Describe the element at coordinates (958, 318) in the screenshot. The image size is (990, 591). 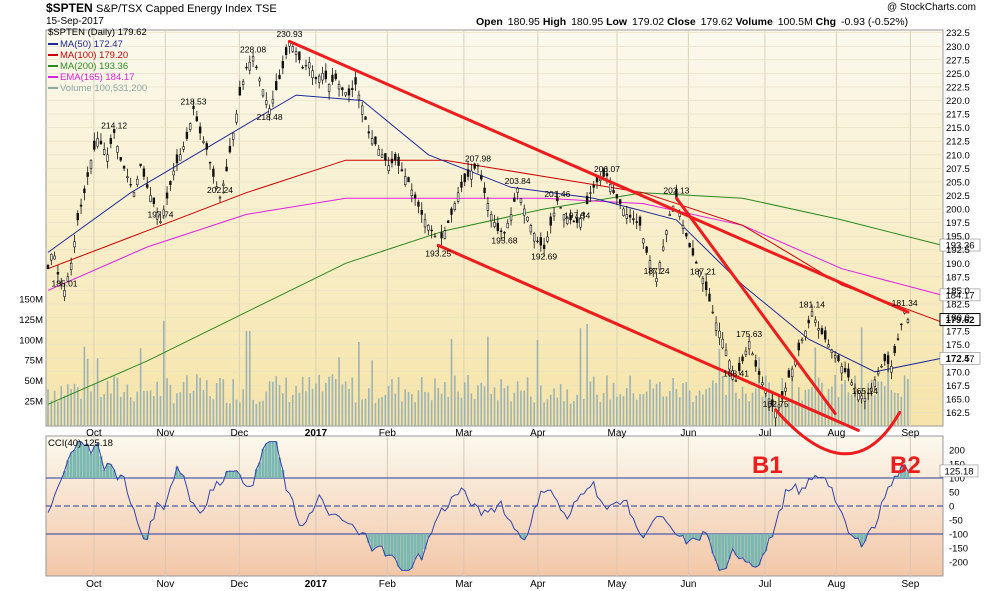
I see `y-tick-label: 180.0` at that location.